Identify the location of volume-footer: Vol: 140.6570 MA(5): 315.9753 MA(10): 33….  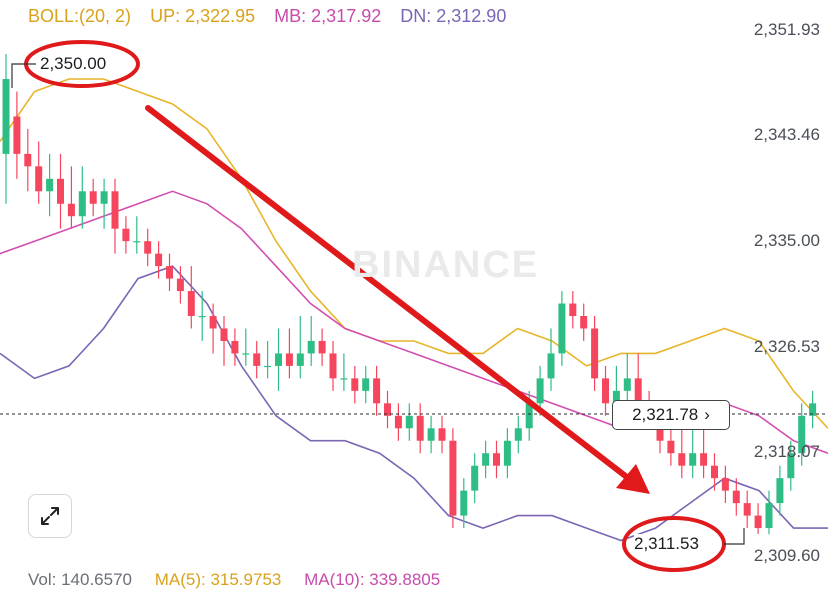
(243, 580).